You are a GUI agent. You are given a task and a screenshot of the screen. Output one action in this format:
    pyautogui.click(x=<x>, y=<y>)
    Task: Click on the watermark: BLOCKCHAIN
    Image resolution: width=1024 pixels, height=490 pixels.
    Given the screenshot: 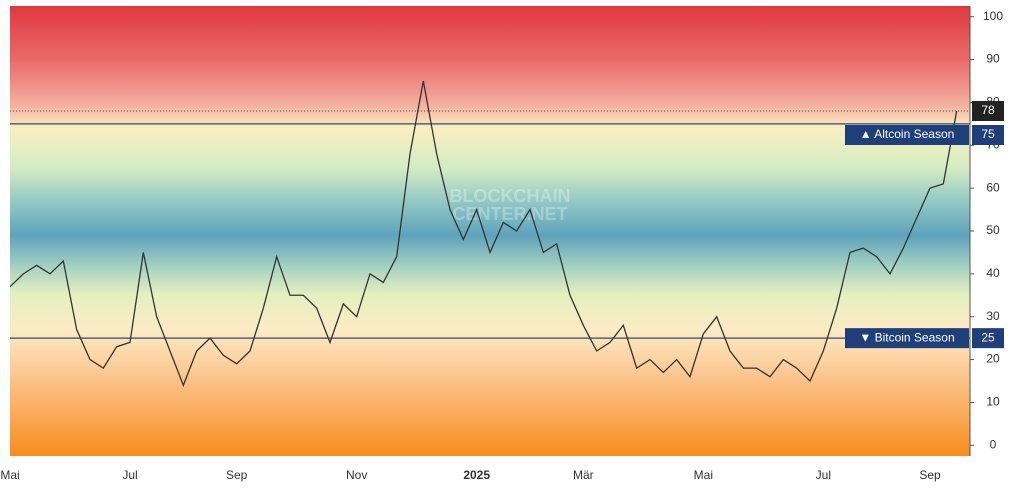 What is the action you would take?
    pyautogui.click(x=510, y=196)
    